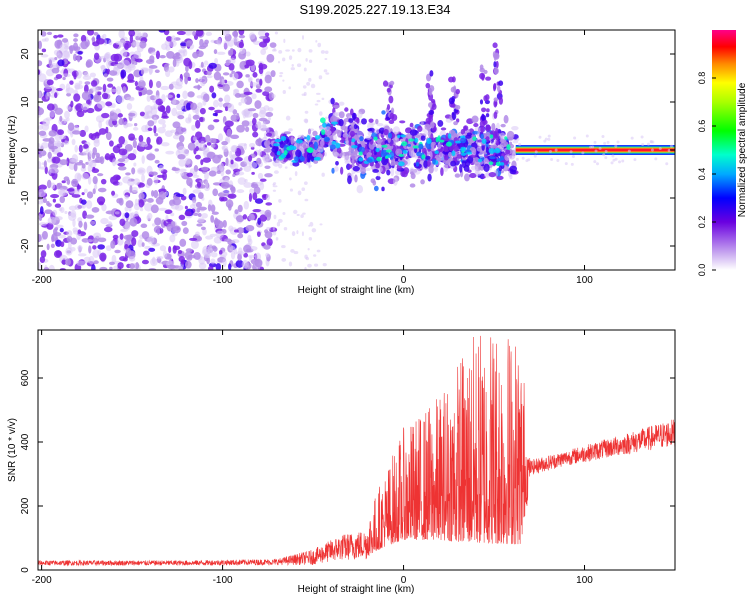 This screenshot has width=750, height=600. Describe the element at coordinates (223, 580) in the screenshot. I see `snr-xtick-label: -100` at that location.